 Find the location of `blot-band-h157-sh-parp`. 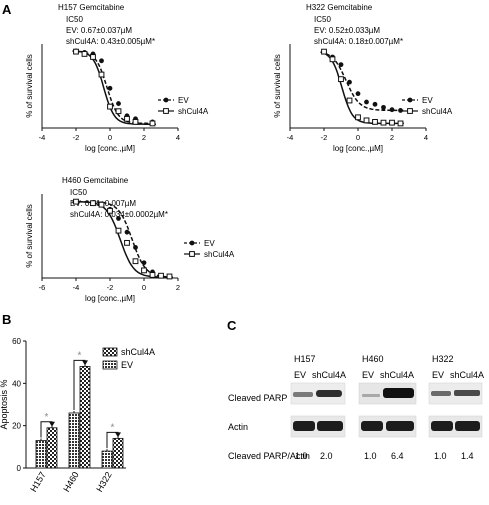

blot-band-h157-sh-parp is located at coordinates (329, 393).